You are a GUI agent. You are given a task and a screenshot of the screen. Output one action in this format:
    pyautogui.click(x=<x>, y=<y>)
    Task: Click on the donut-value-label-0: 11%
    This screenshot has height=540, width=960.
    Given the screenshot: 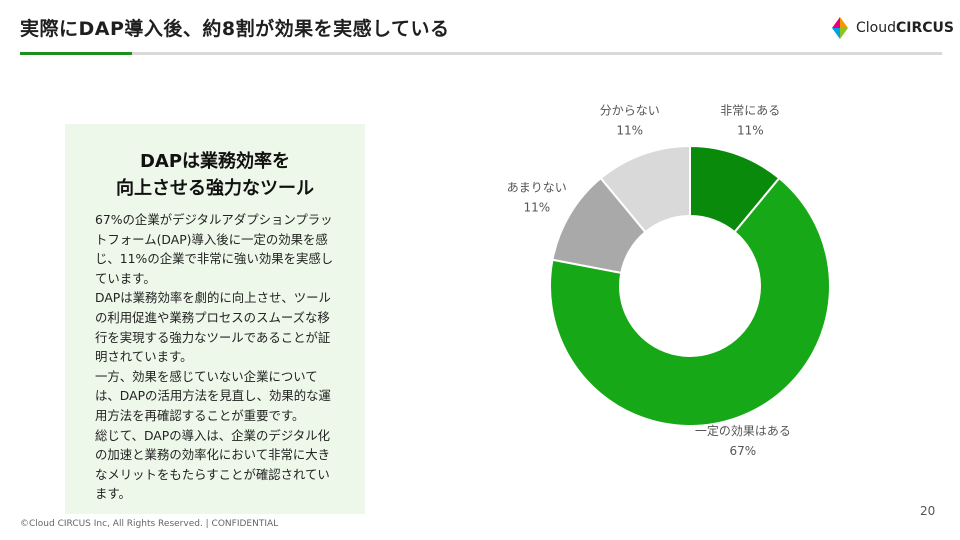 What is the action you would take?
    pyautogui.click(x=750, y=131)
    